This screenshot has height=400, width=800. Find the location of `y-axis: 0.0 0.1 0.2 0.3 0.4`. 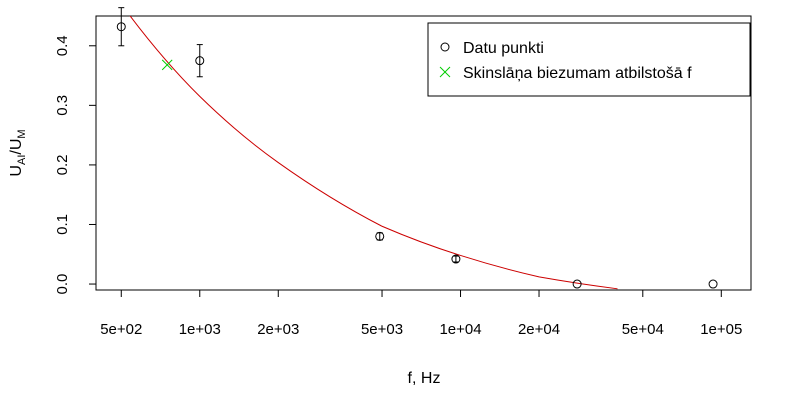

y-axis: 0.0 0.1 0.2 0.3 0.4 is located at coordinates (75, 165).